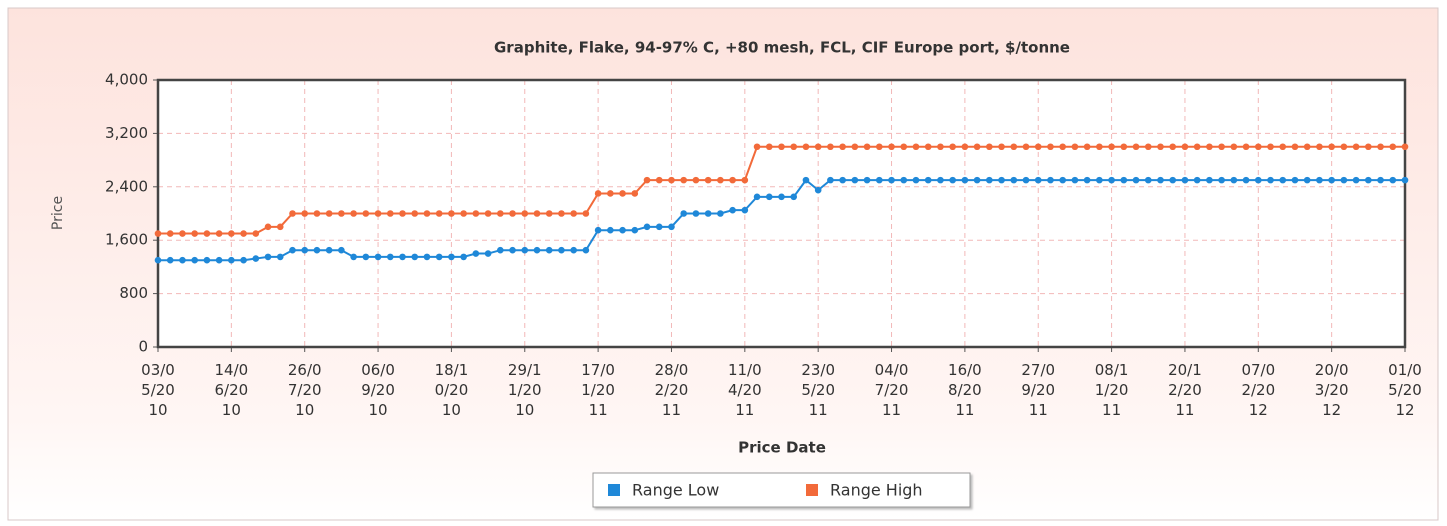 This screenshot has height=526, width=1447. What do you see at coordinates (143, 347) in the screenshot?
I see `y-tick-label: 0` at bounding box center [143, 347].